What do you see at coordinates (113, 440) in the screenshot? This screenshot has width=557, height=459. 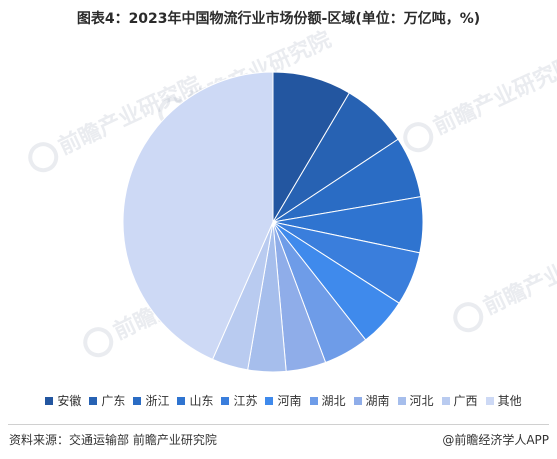 I see `source-note: 资料来源：交通运输部 前瞻产业研究院` at bounding box center [113, 440].